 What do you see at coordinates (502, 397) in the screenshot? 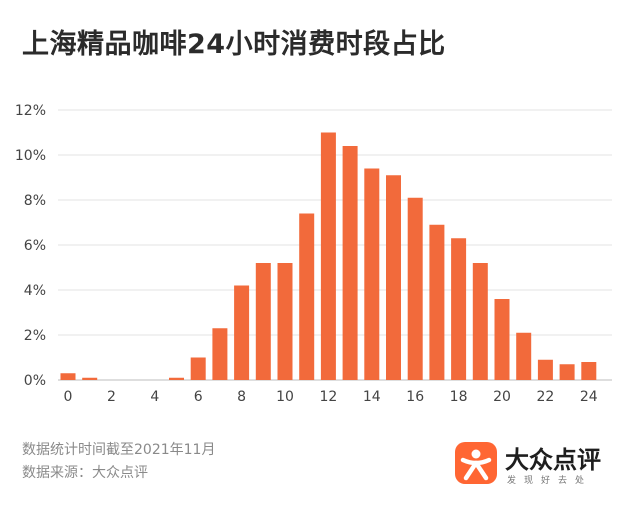
I see `x-tick-label: 20` at bounding box center [502, 397].